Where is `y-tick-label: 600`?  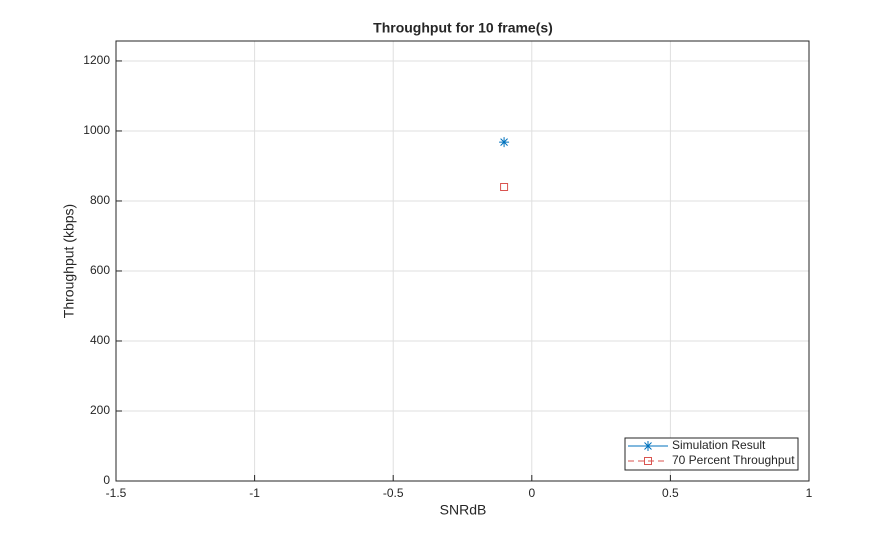 y-tick-label: 600 is located at coordinates (100, 270).